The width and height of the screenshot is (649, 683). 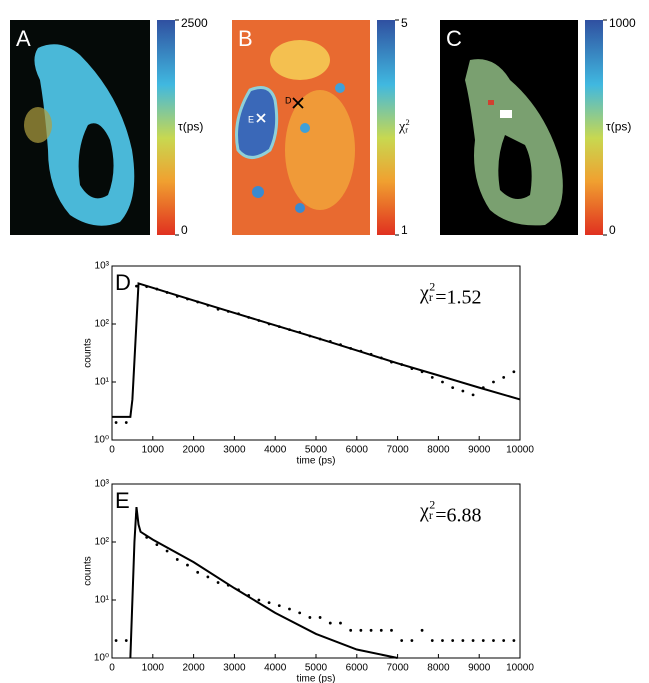 I want to click on panel-label: E, so click(x=122, y=500).